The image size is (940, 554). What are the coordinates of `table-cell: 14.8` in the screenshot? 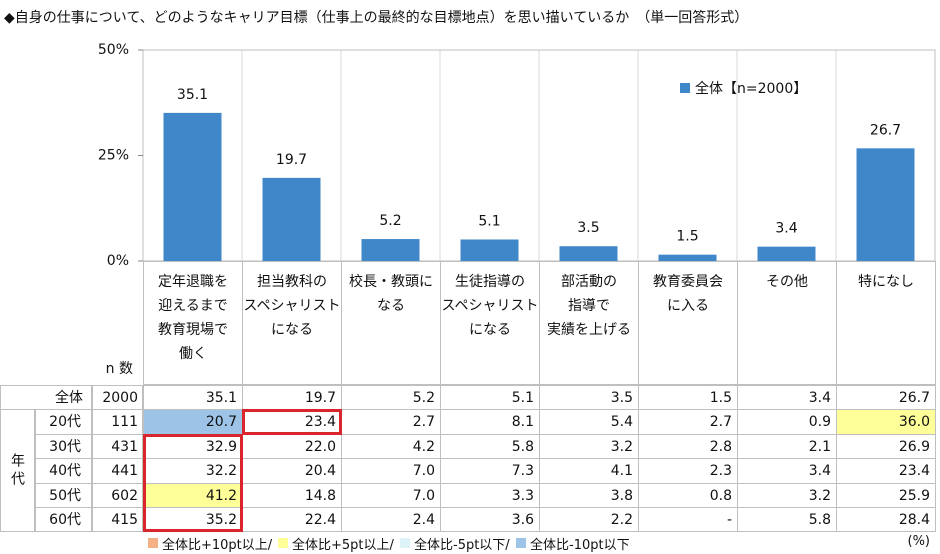 It's located at (292, 495).